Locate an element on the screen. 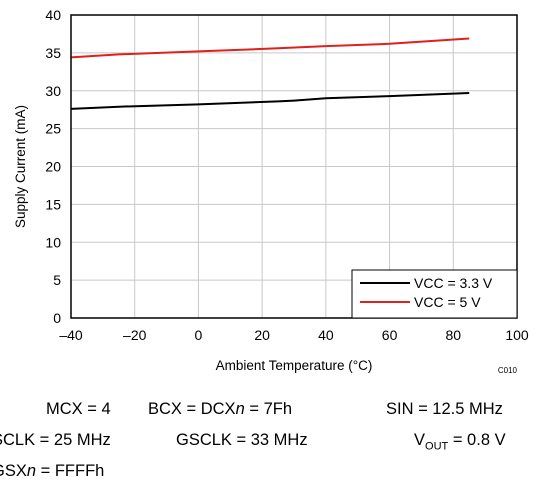 This screenshot has width=540, height=487. legend: VCC = 3.3 V VCC = 5 V is located at coordinates (434, 294).